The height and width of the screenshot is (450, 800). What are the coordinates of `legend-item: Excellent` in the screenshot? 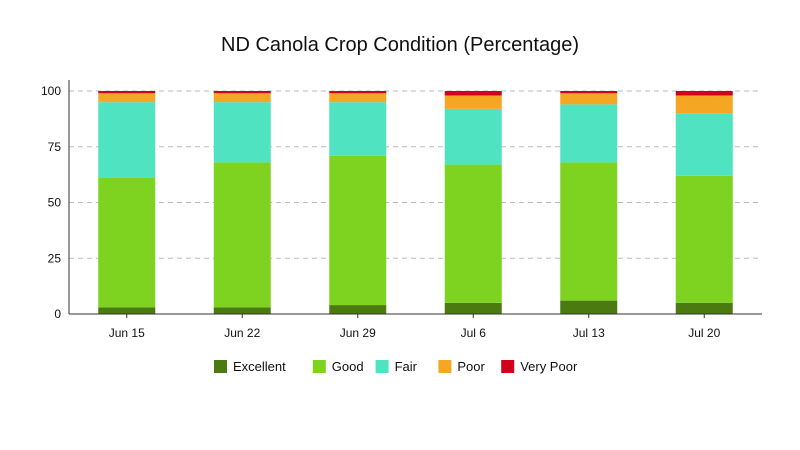 It's located at (250, 366).